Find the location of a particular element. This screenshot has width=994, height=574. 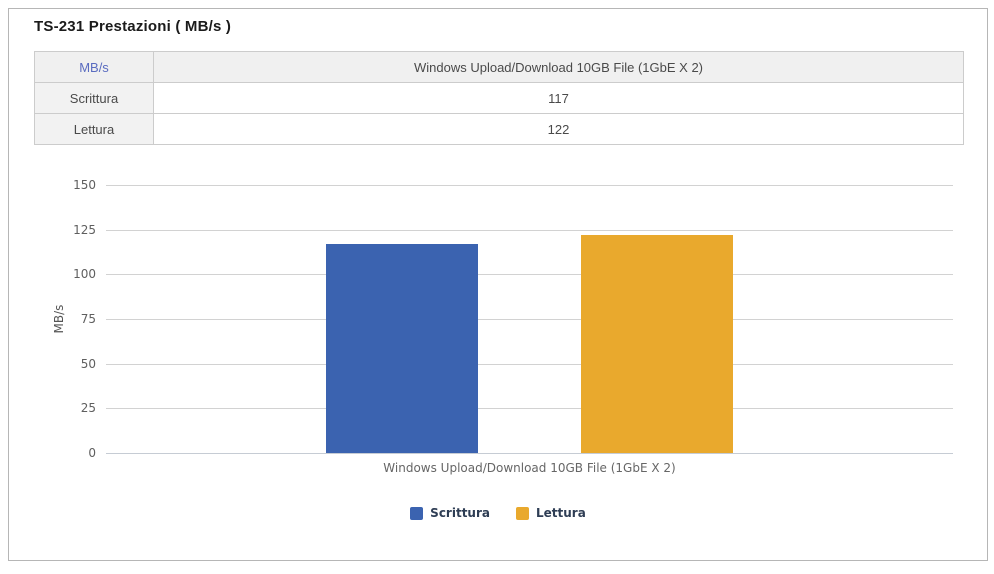

y-axis-title: MB/s is located at coordinates (59, 319).